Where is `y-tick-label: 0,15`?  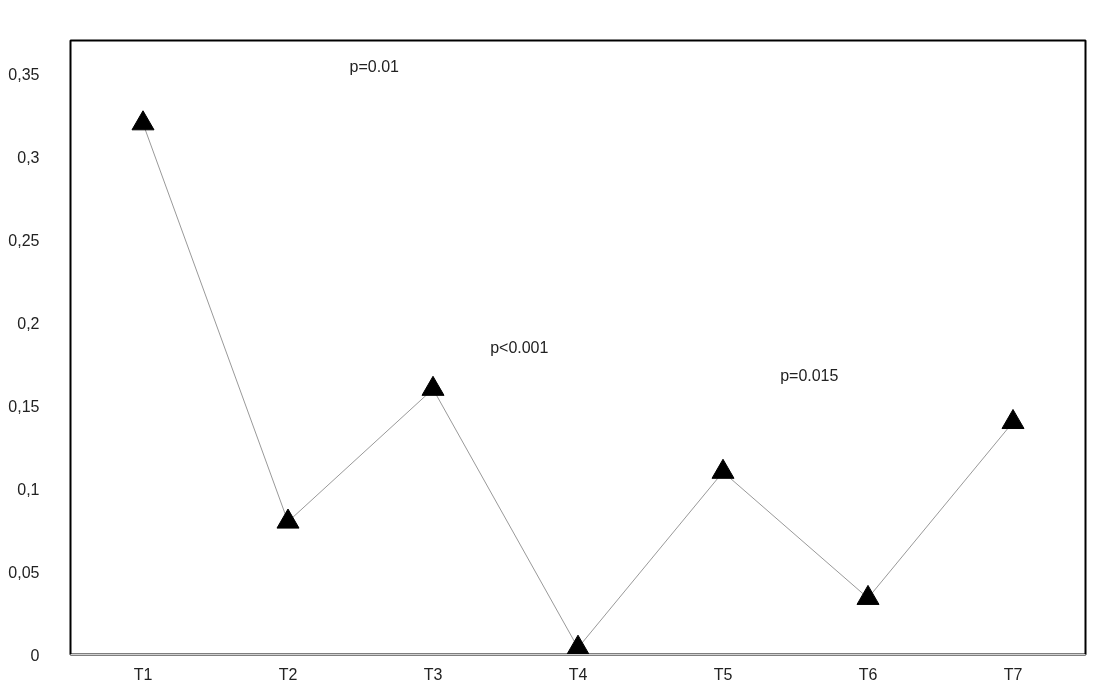
y-tick-label: 0,15 is located at coordinates (24, 406).